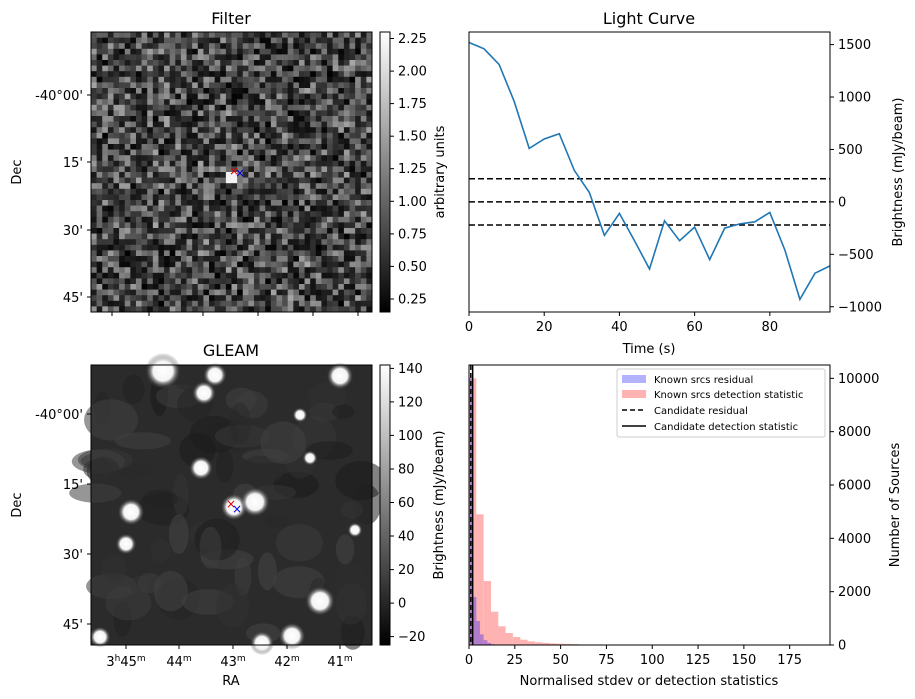  I want to click on x-tick-label: 0, so click(469, 660).